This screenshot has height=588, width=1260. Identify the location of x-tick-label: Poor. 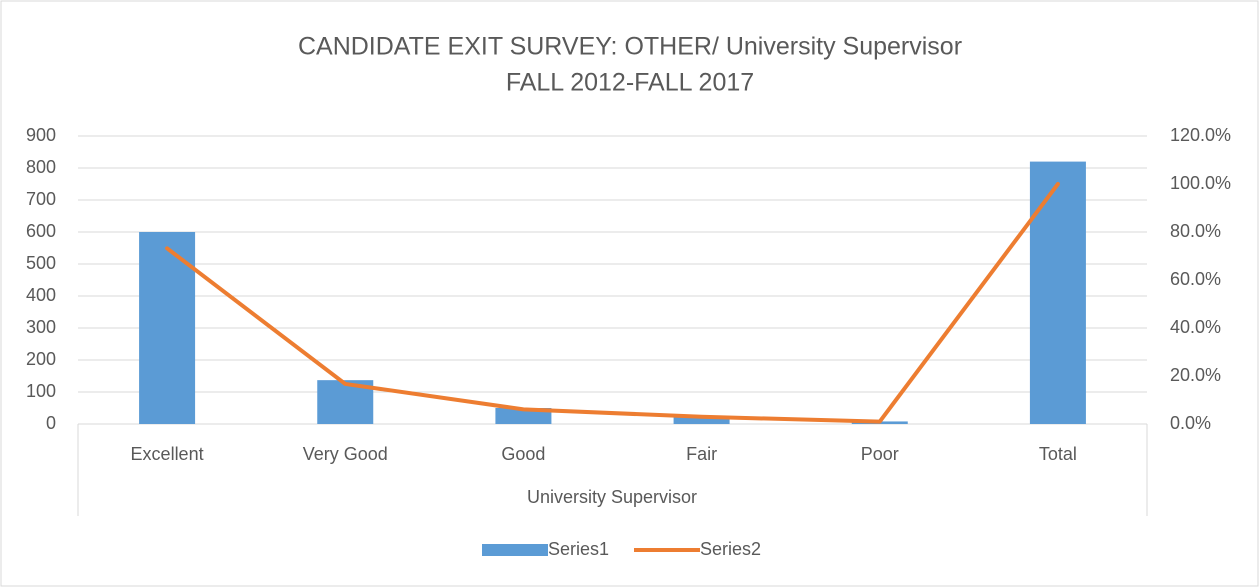
(880, 454).